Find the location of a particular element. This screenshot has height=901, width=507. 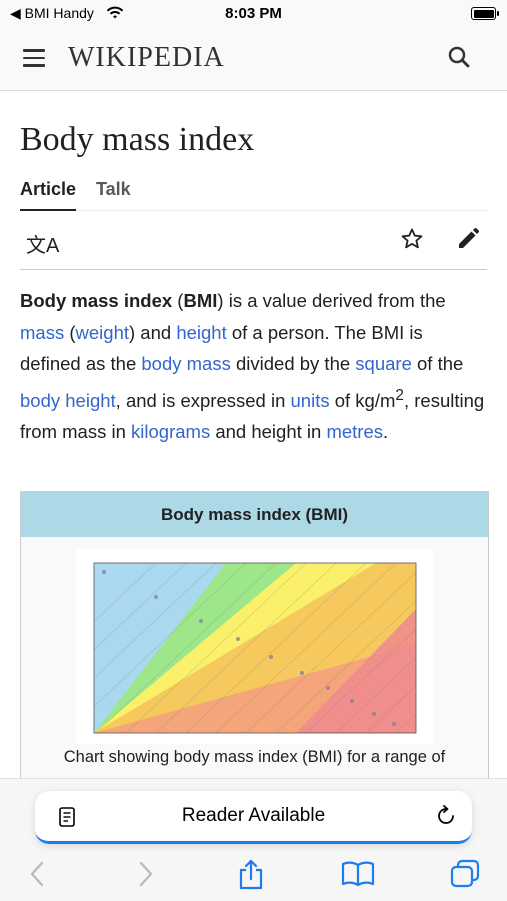

link-body-mass: body mass is located at coordinates (186, 363).